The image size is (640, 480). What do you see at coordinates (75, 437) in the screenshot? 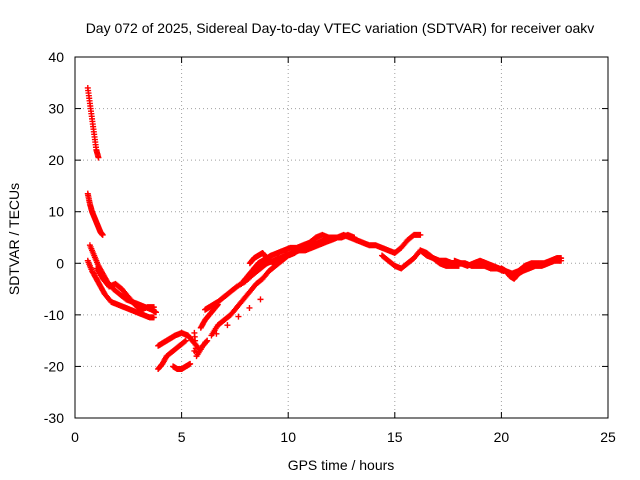
I see `x-tick-label: 0` at bounding box center [75, 437].